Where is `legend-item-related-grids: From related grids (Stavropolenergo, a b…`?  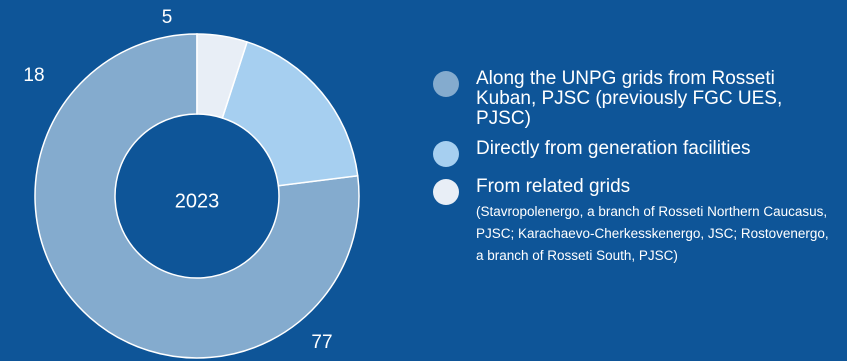
legend-item-related-grids: From related grids (Stavropolenergo, a b… is located at coordinates (633, 222).